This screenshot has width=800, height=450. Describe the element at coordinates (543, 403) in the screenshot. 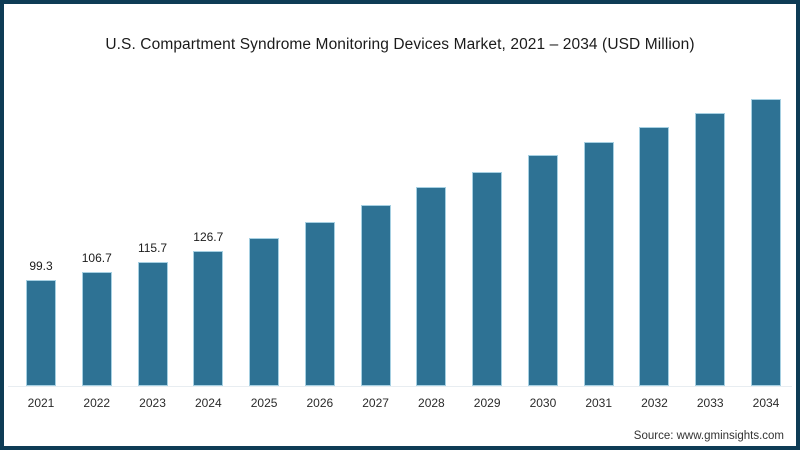

I see `x-tick-2030: 2030` at that location.